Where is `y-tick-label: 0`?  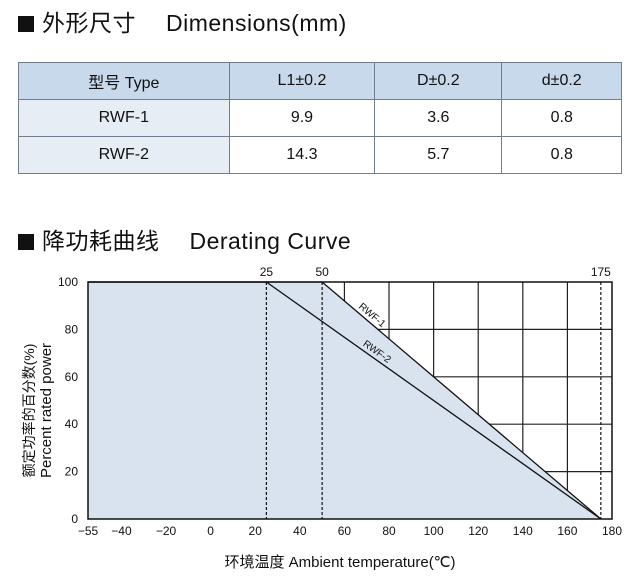
y-tick-label: 0 is located at coordinates (74, 519).